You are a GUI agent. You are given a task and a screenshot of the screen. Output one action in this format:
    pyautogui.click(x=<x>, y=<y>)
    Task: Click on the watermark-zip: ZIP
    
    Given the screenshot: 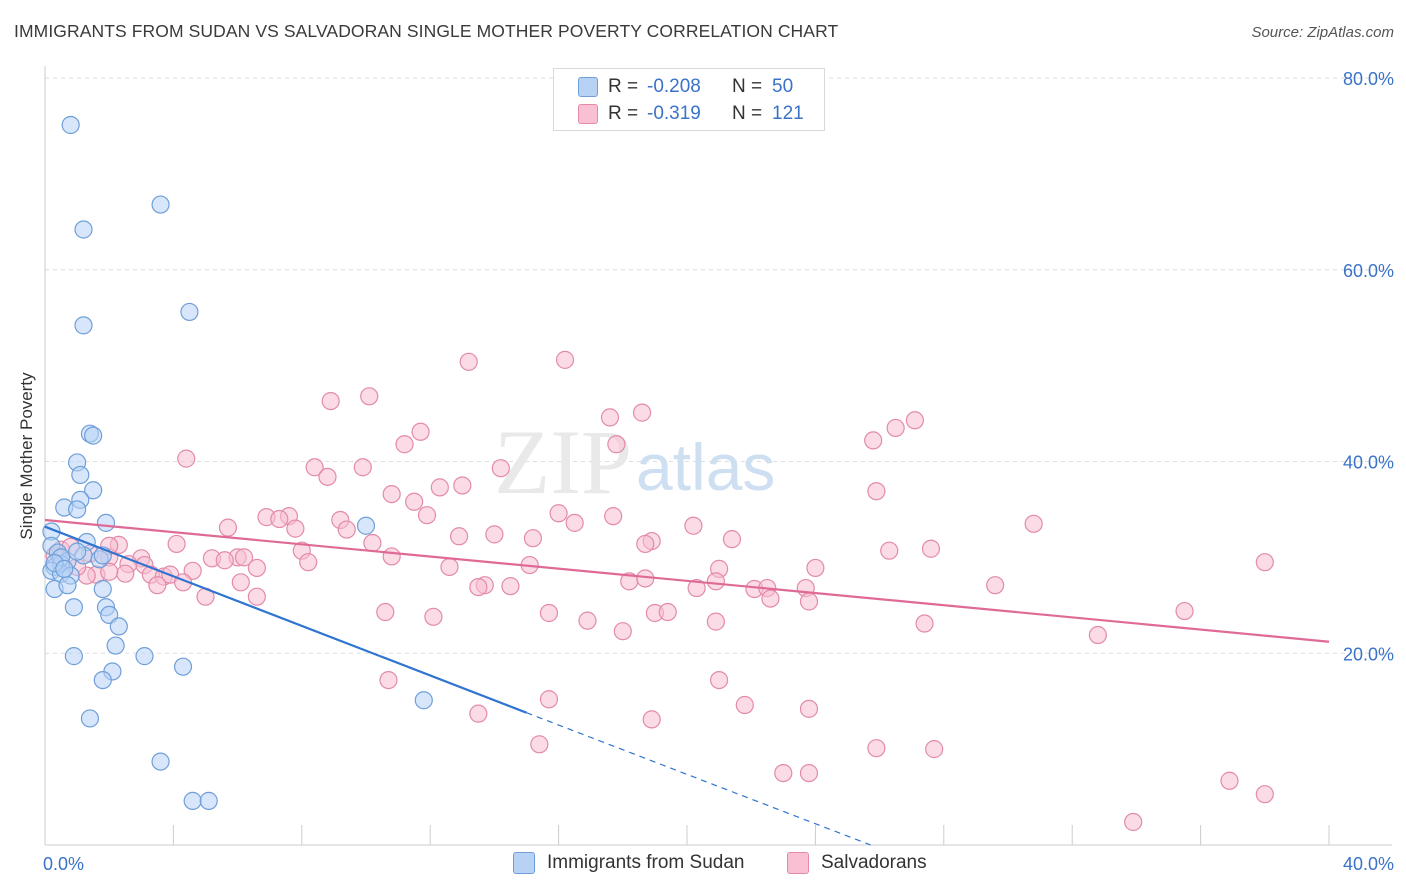 What is the action you would take?
    pyautogui.click(x=563, y=462)
    